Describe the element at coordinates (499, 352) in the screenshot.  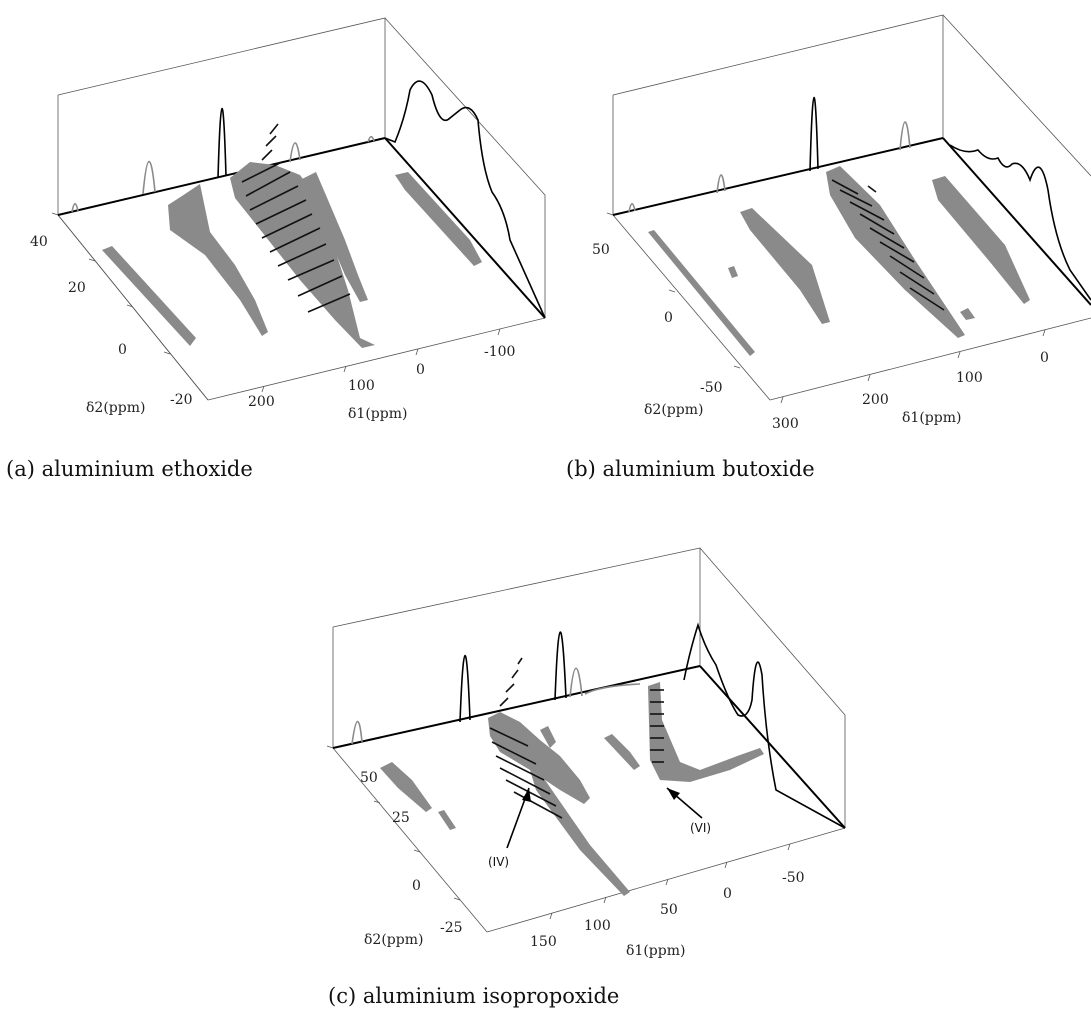
I see `panel-a-xtick: -100` at that location.